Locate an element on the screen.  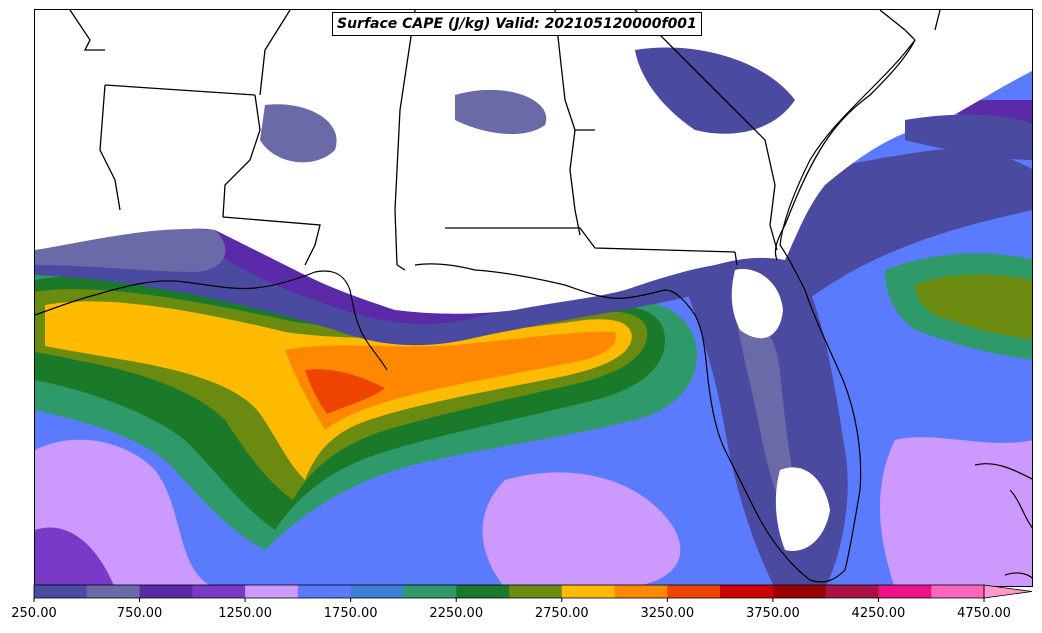
colorbar-tick-label: 2750.00 is located at coordinates (562, 613).